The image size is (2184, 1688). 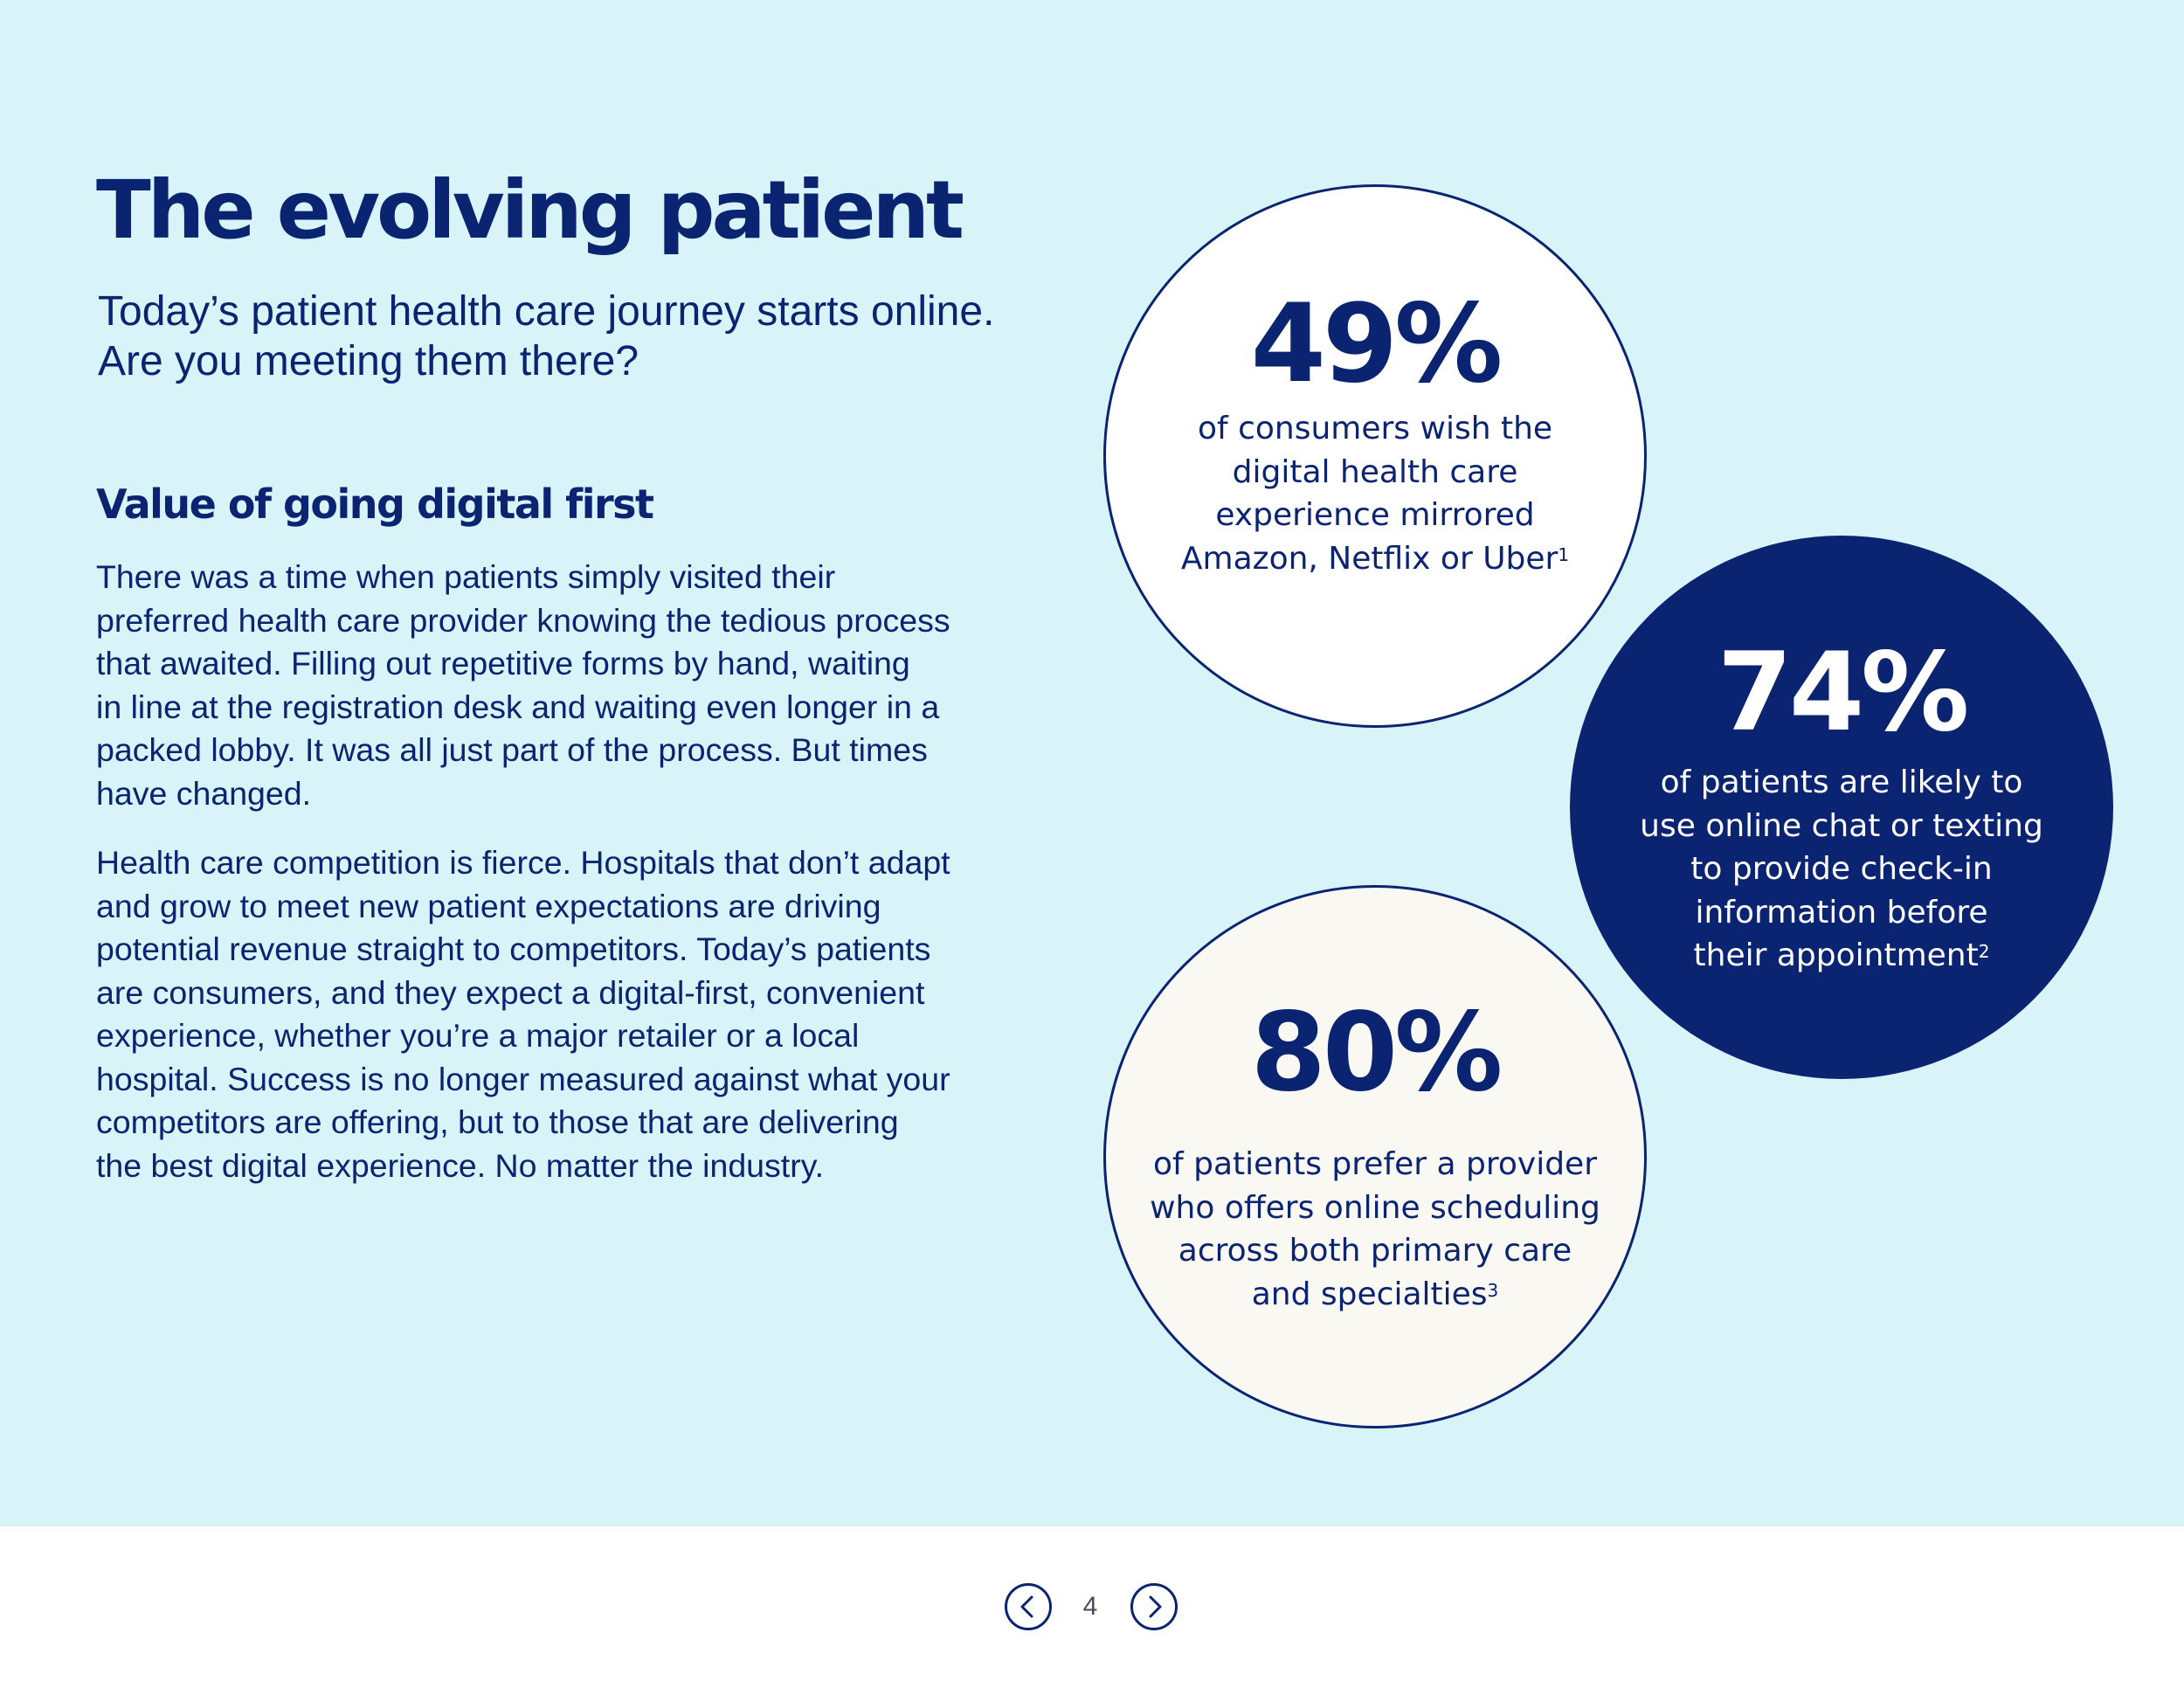 What do you see at coordinates (530, 210) in the screenshot?
I see `page-title: The evolving patient` at bounding box center [530, 210].